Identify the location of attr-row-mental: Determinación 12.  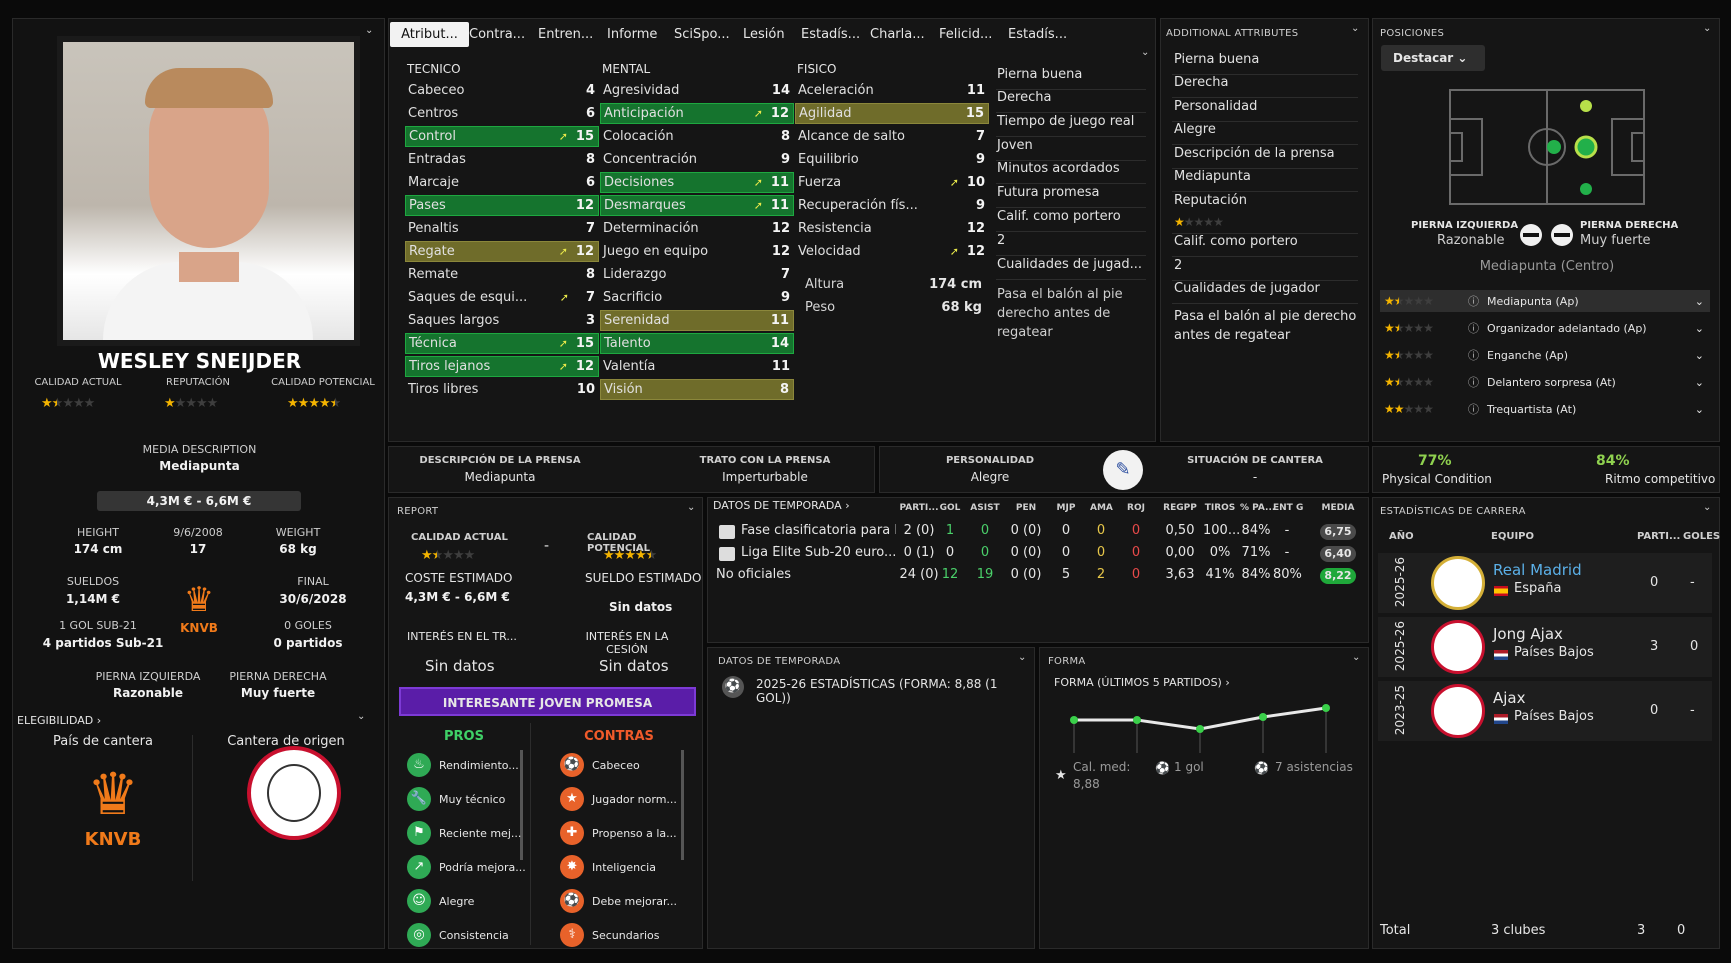
(697, 228).